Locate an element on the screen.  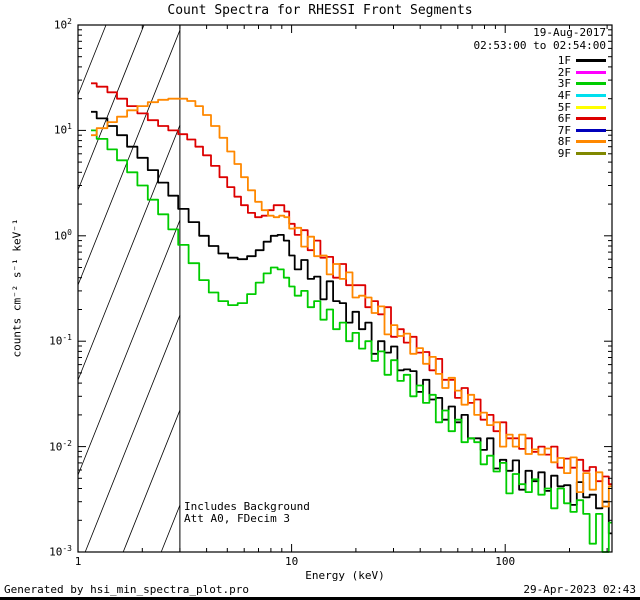
legend-entry: 9F is located at coordinates (581, 154).